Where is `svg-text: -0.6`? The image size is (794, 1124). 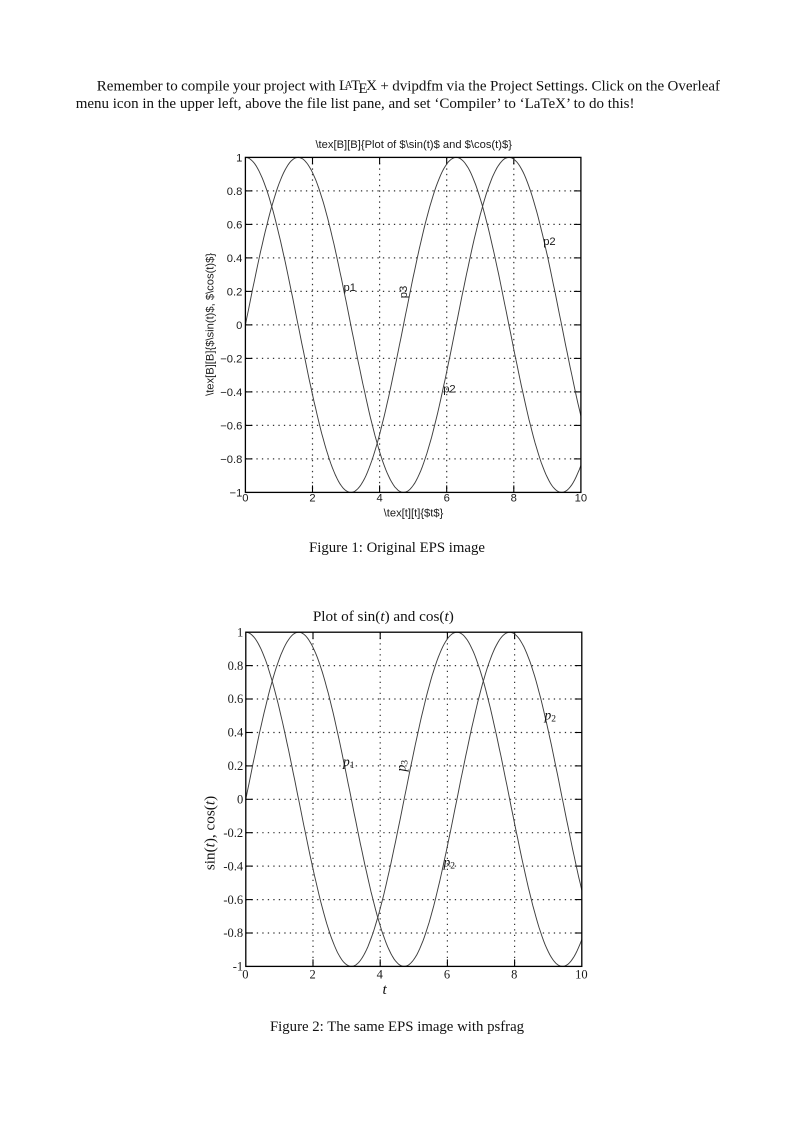
svg-text: -0.6 is located at coordinates (233, 900).